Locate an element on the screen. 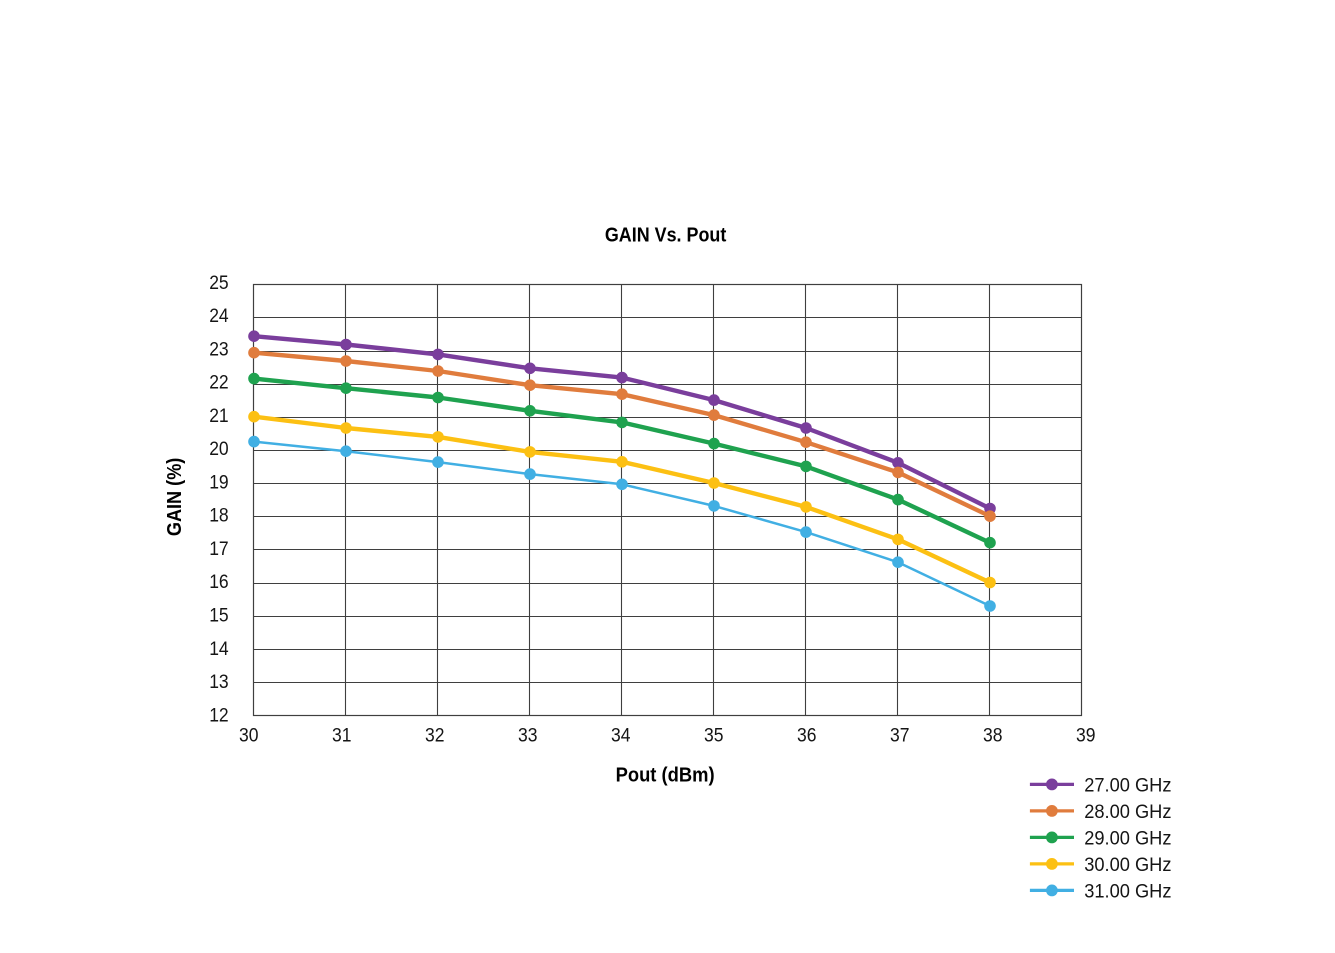 The height and width of the screenshot is (953, 1335). svg-text: 14 is located at coordinates (219, 649).